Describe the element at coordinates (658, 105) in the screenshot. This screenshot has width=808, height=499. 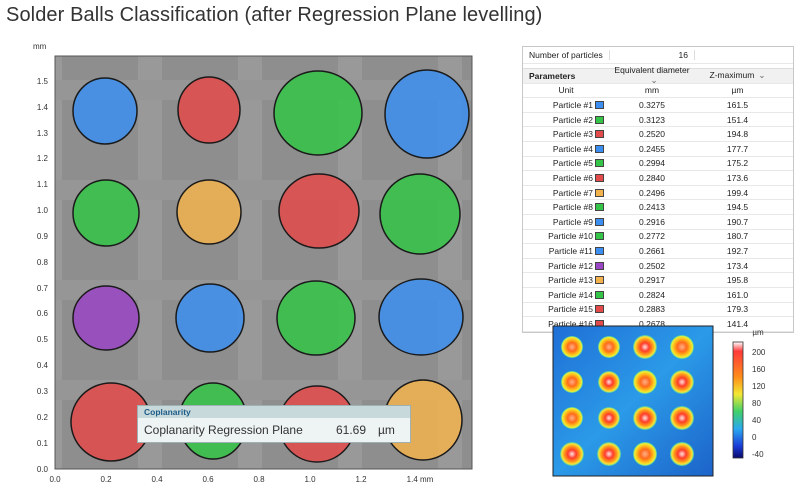
I see `table-row: Particle #1 0.3275 161.5` at that location.